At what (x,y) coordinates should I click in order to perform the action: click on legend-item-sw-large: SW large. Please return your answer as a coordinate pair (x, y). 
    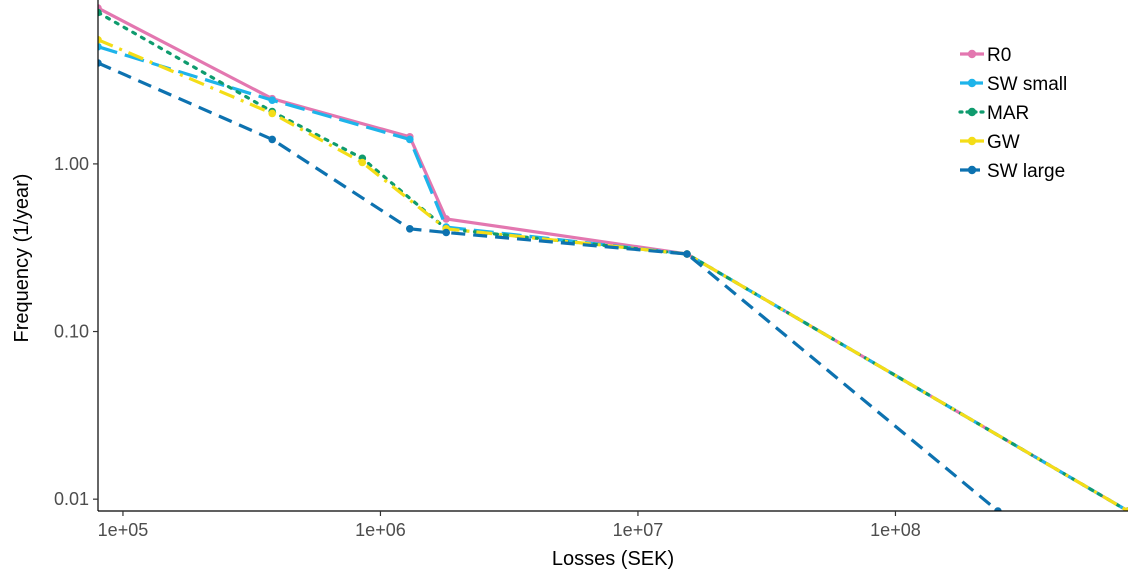
    Looking at the image, I should click on (1012, 171).